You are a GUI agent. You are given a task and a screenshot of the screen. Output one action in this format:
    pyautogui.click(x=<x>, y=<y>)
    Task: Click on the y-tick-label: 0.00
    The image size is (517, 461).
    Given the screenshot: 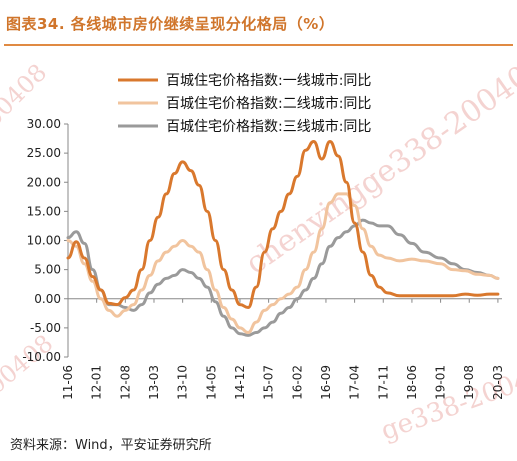 What is the action you would take?
    pyautogui.click(x=47, y=299)
    